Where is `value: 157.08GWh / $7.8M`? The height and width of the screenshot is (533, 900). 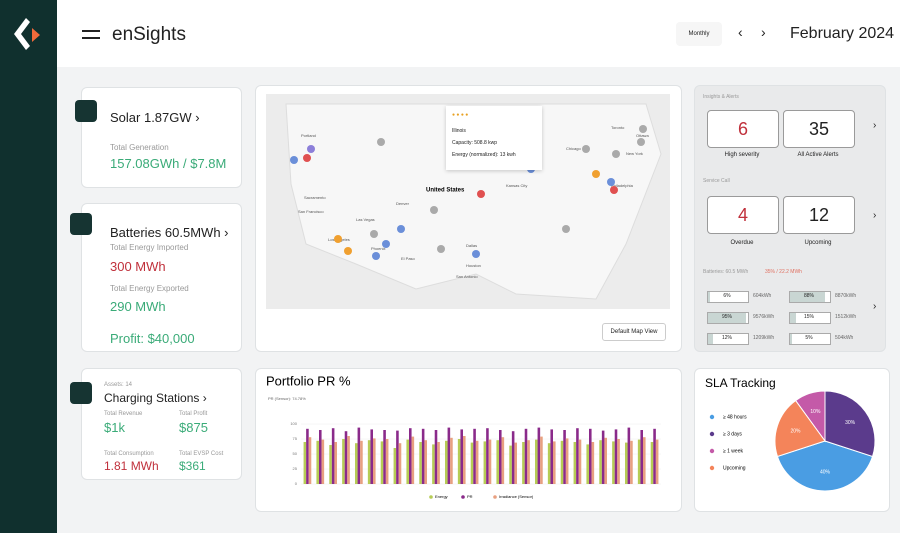 value: 157.08GWh / $7.8M is located at coordinates (168, 163).